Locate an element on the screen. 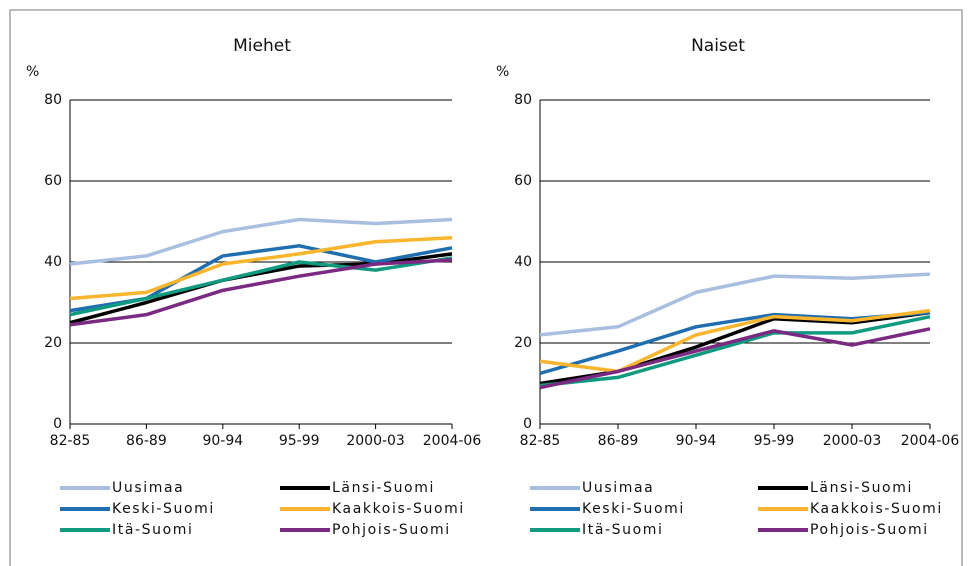  chart-title: Naiset is located at coordinates (718, 46).